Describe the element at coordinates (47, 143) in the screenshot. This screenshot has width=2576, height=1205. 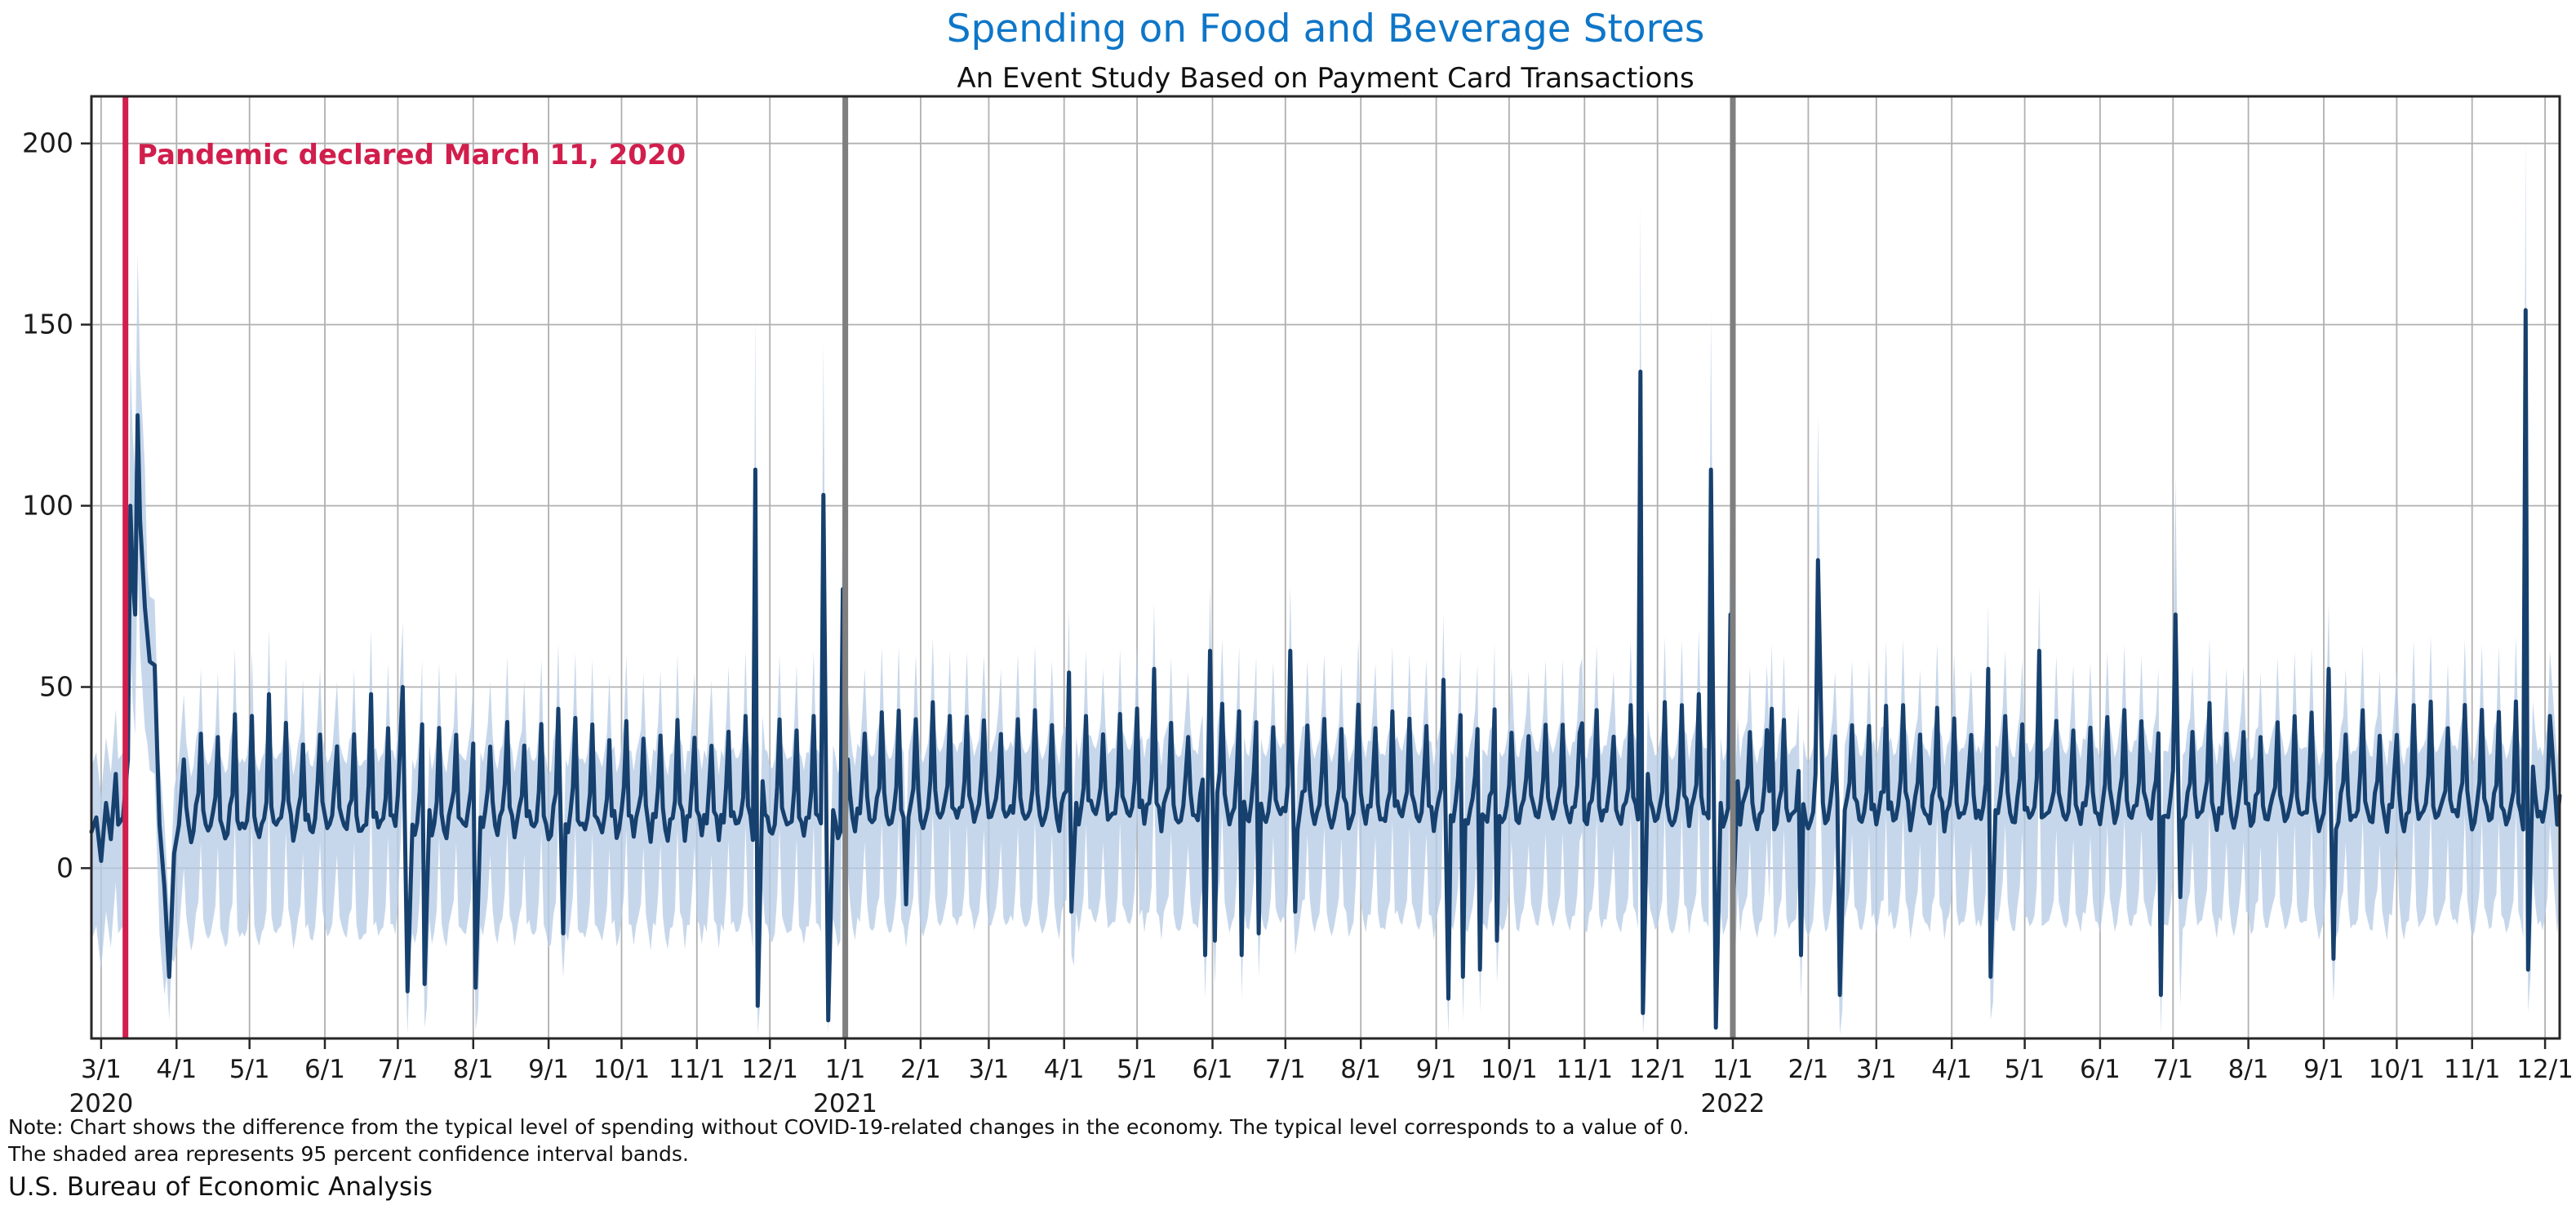
I see `y-tick-label: 200` at that location.